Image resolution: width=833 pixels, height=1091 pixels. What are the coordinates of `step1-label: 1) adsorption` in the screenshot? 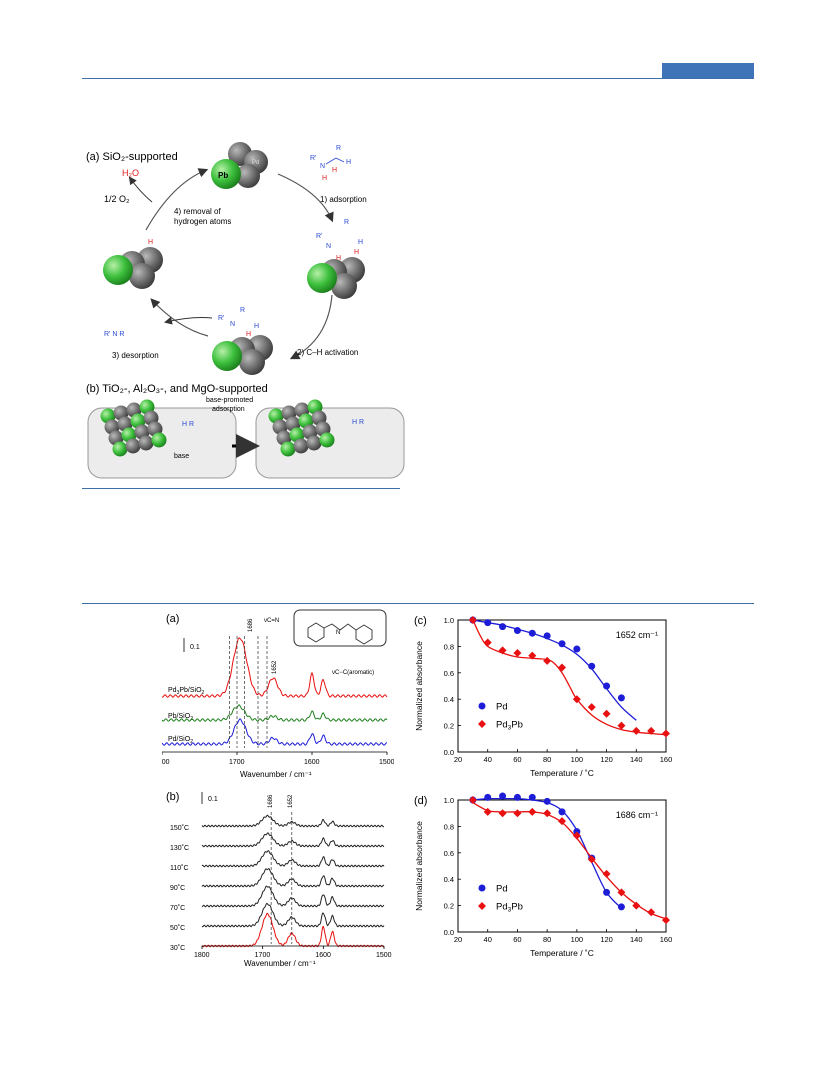 It's located at (343, 199).